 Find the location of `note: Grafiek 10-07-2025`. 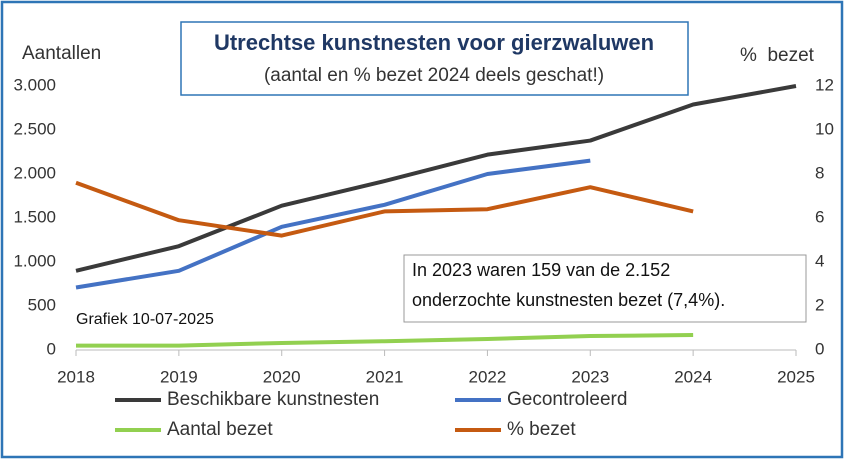

note: Grafiek 10-07-2025 is located at coordinates (145, 319).